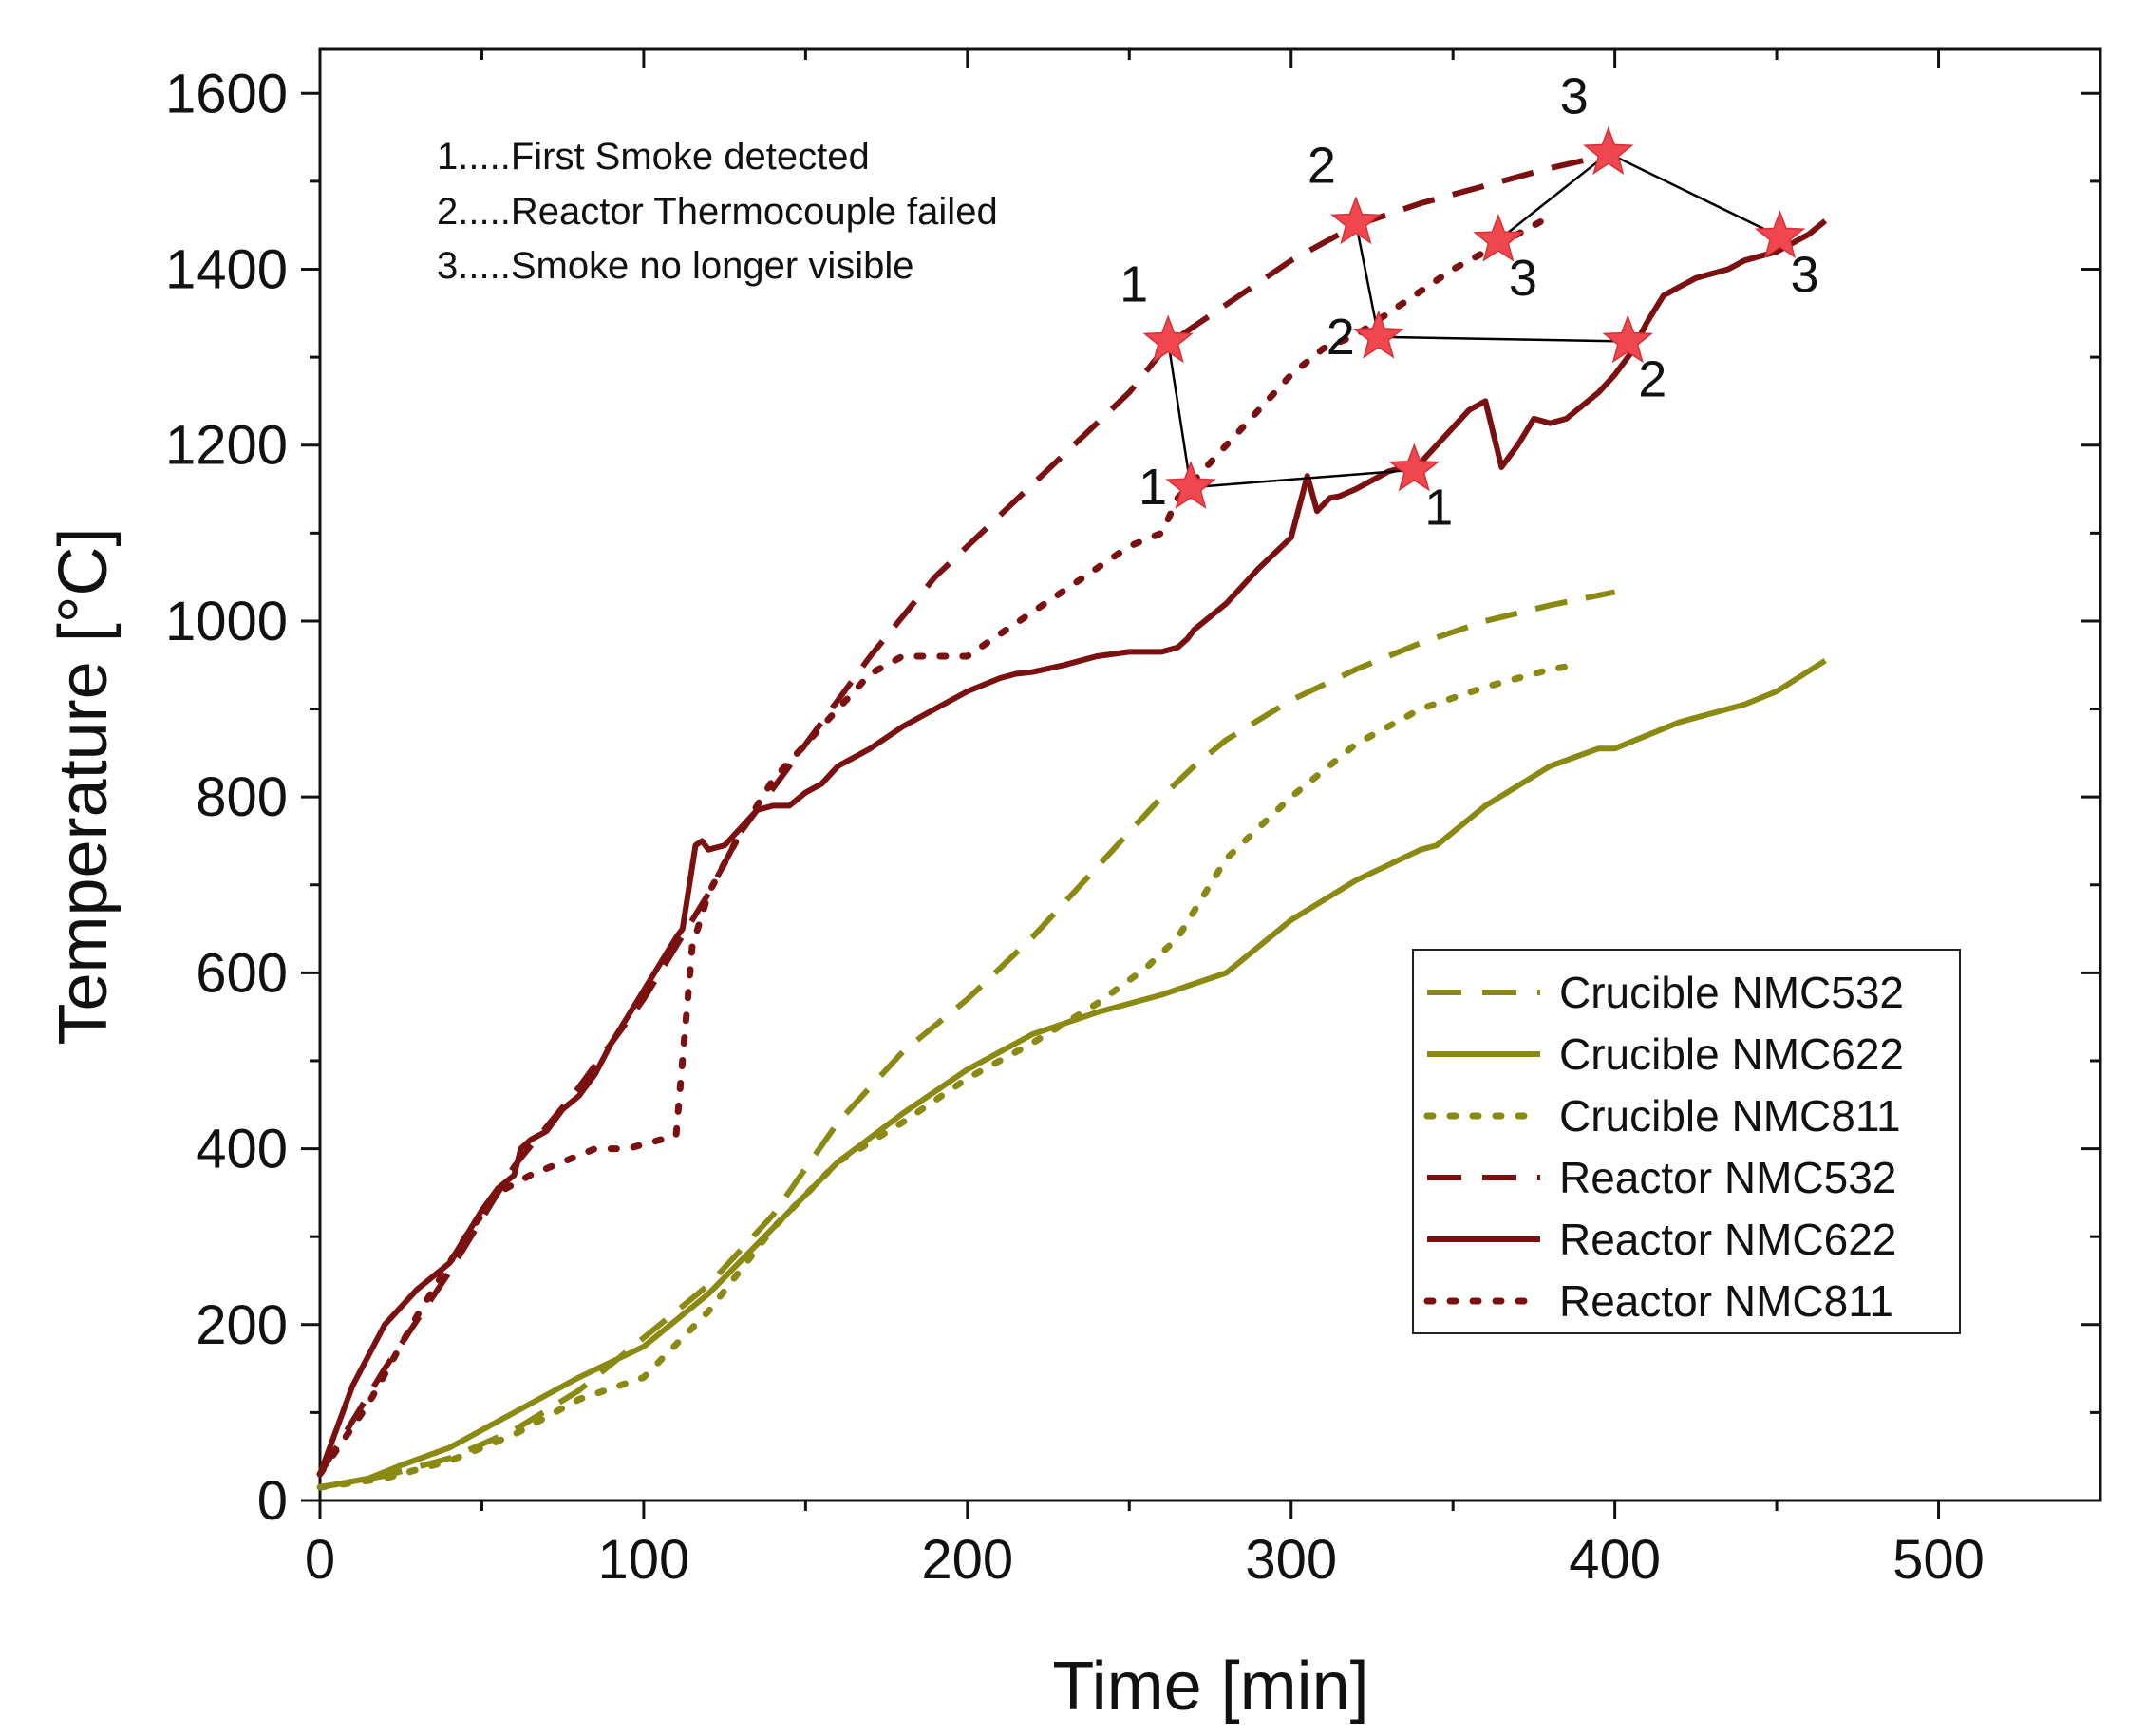 The image size is (2146, 1736). I want to click on y-tick-label: 600, so click(242, 973).